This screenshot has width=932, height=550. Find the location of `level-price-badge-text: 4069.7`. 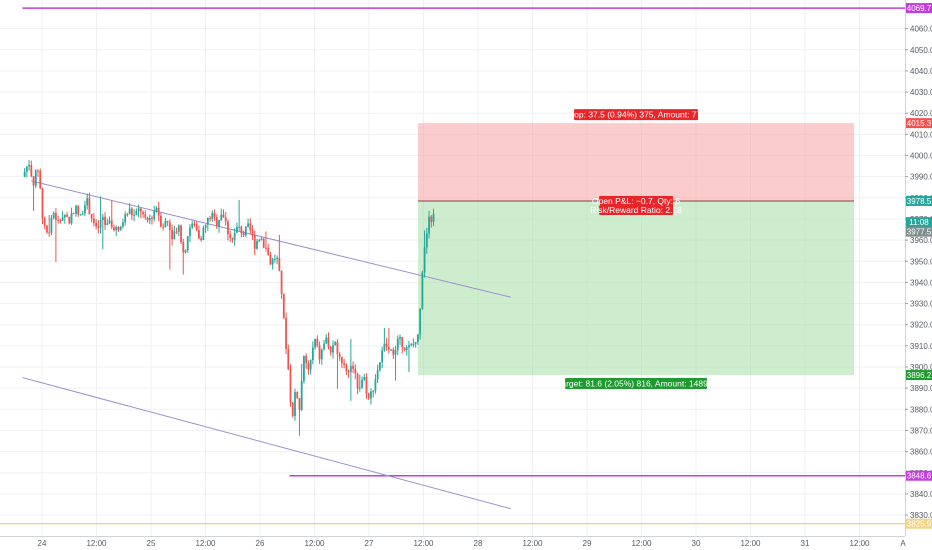

level-price-badge-text: 4069.7 is located at coordinates (919, 8).